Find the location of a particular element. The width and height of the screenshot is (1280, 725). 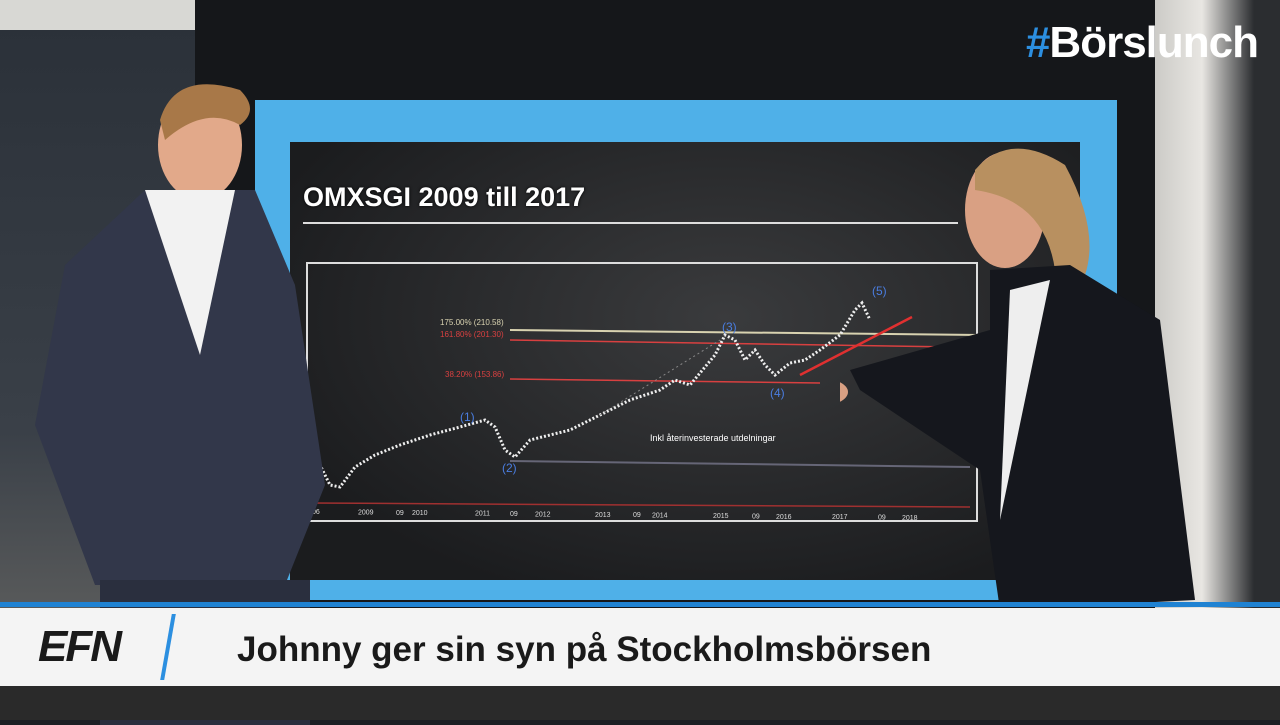

level-label: 161.80% (201.30) is located at coordinates (472, 334).